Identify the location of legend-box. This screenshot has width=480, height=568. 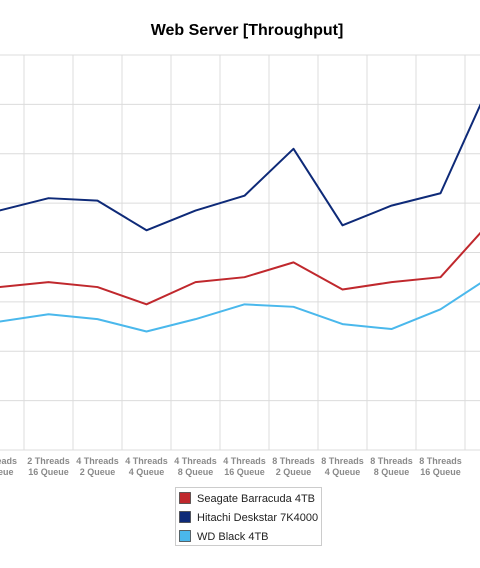
(248, 516).